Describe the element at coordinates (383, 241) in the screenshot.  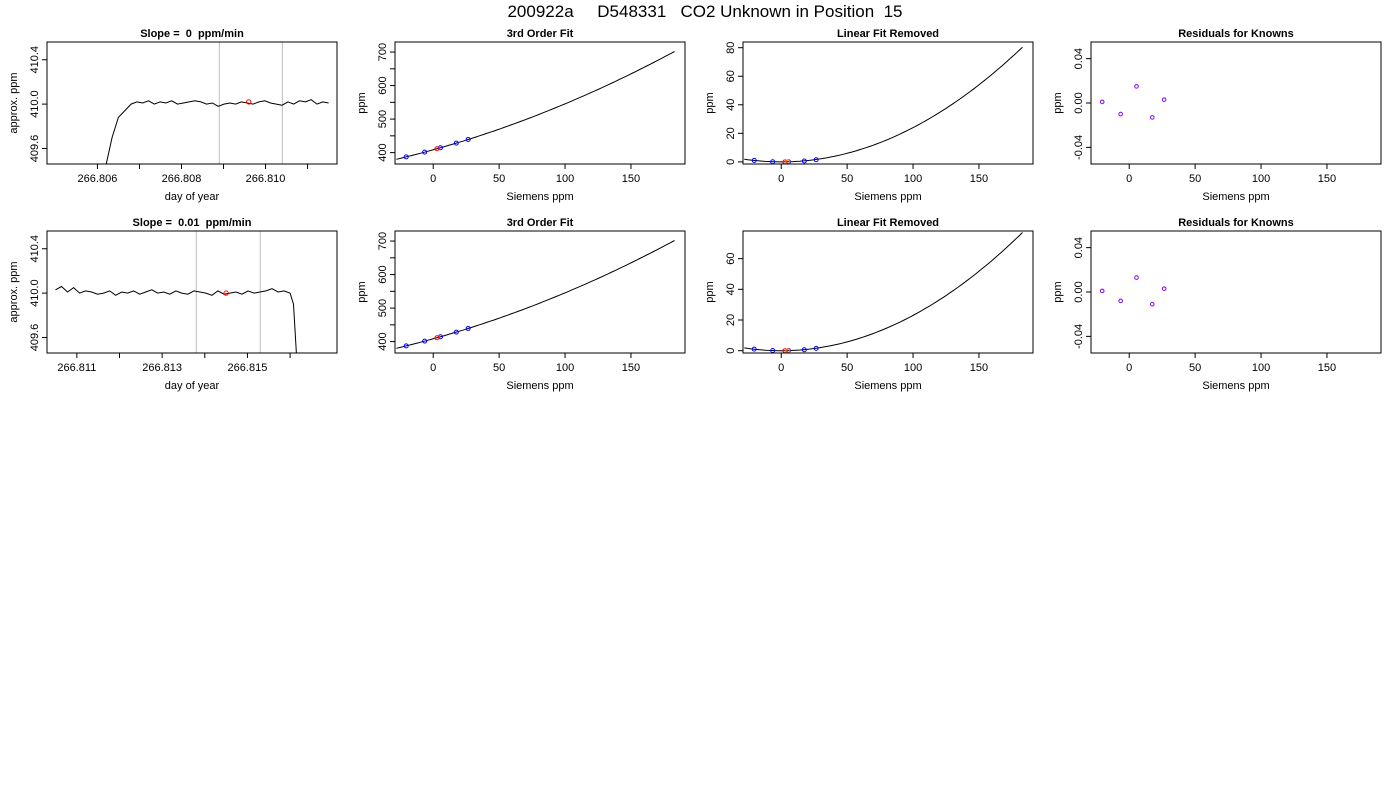
I see `y-tick-label: 700` at that location.